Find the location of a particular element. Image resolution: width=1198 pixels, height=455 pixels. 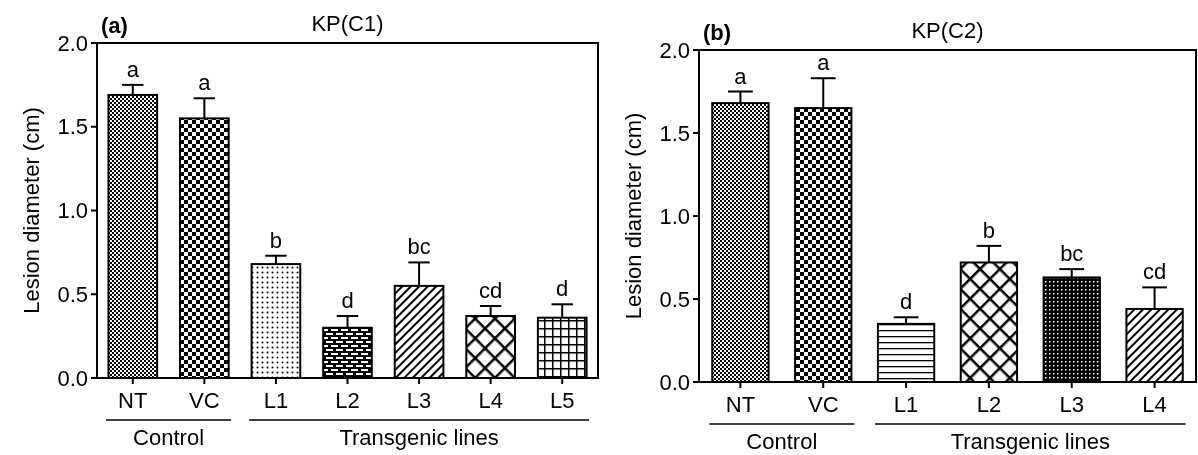

text: (b) is located at coordinates (717, 32).